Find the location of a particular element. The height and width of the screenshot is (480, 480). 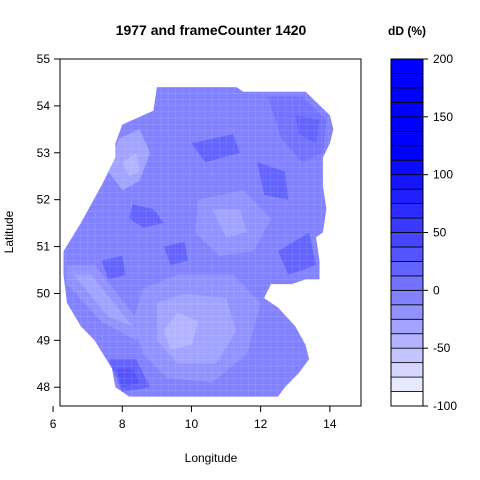

y-tick-label: 52 is located at coordinates (44, 200).